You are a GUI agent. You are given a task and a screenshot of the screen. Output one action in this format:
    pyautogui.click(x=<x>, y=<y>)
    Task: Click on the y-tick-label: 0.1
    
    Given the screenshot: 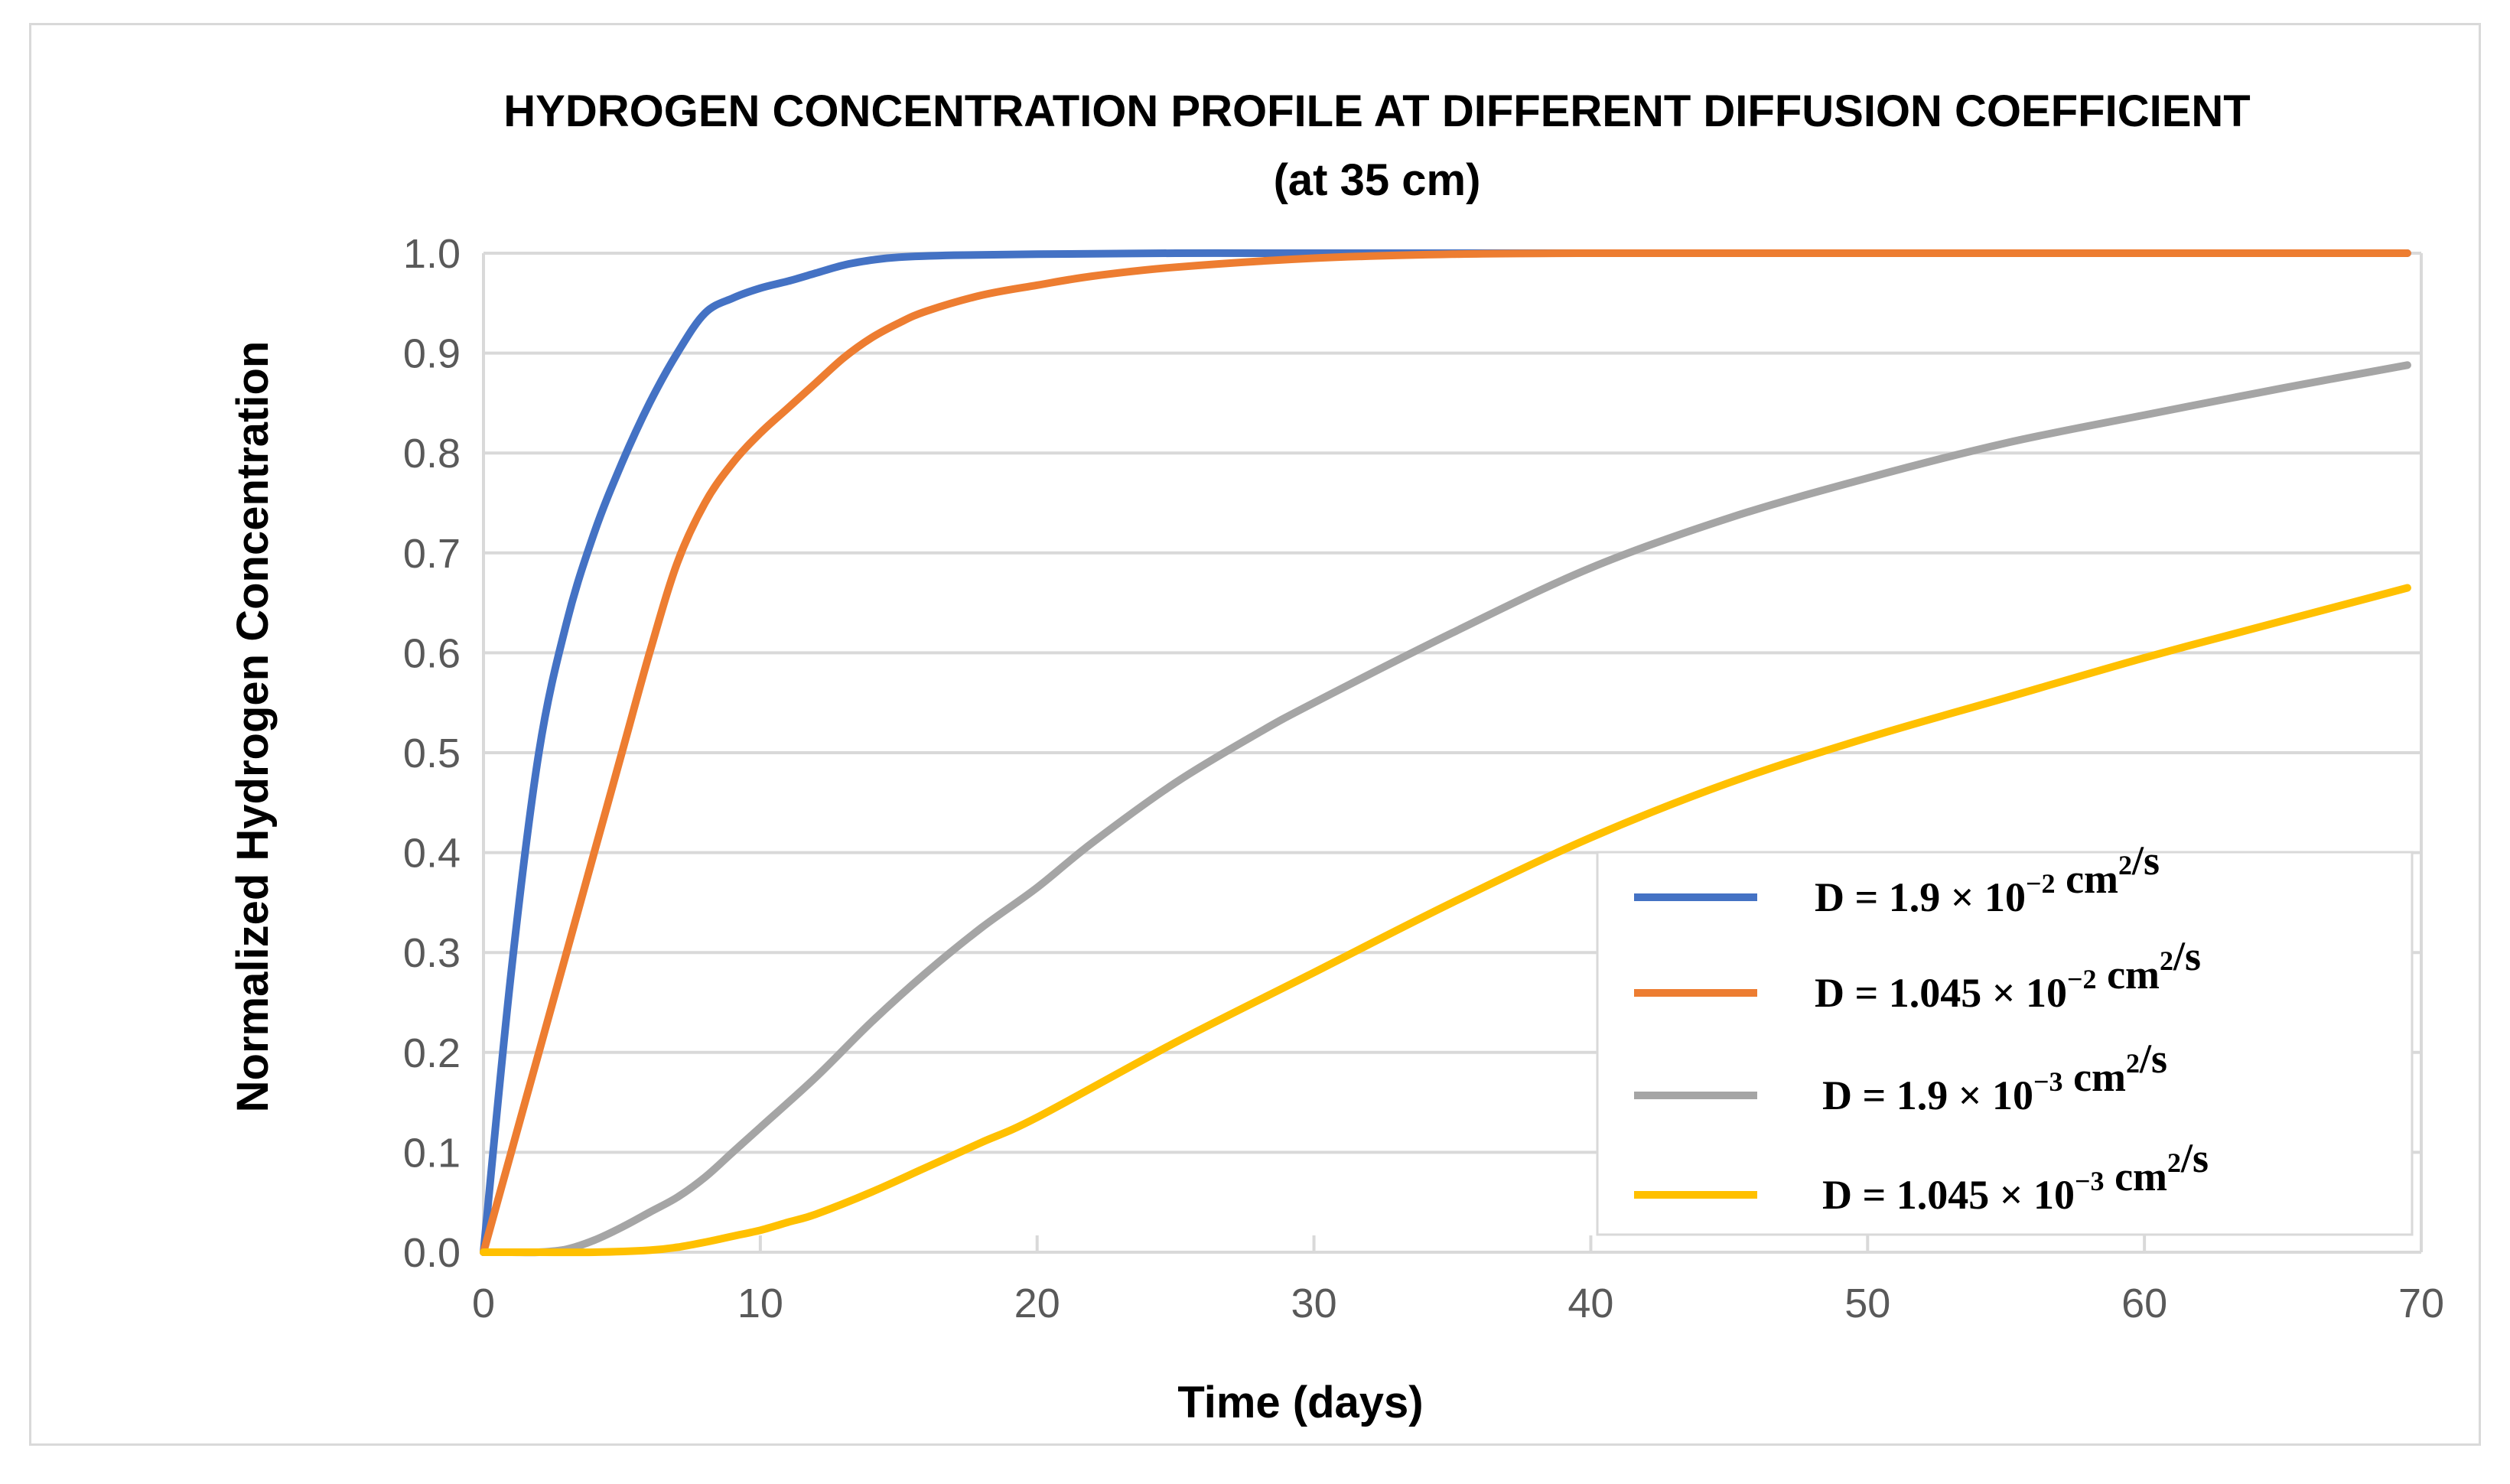 What is the action you would take?
    pyautogui.click(x=432, y=1153)
    